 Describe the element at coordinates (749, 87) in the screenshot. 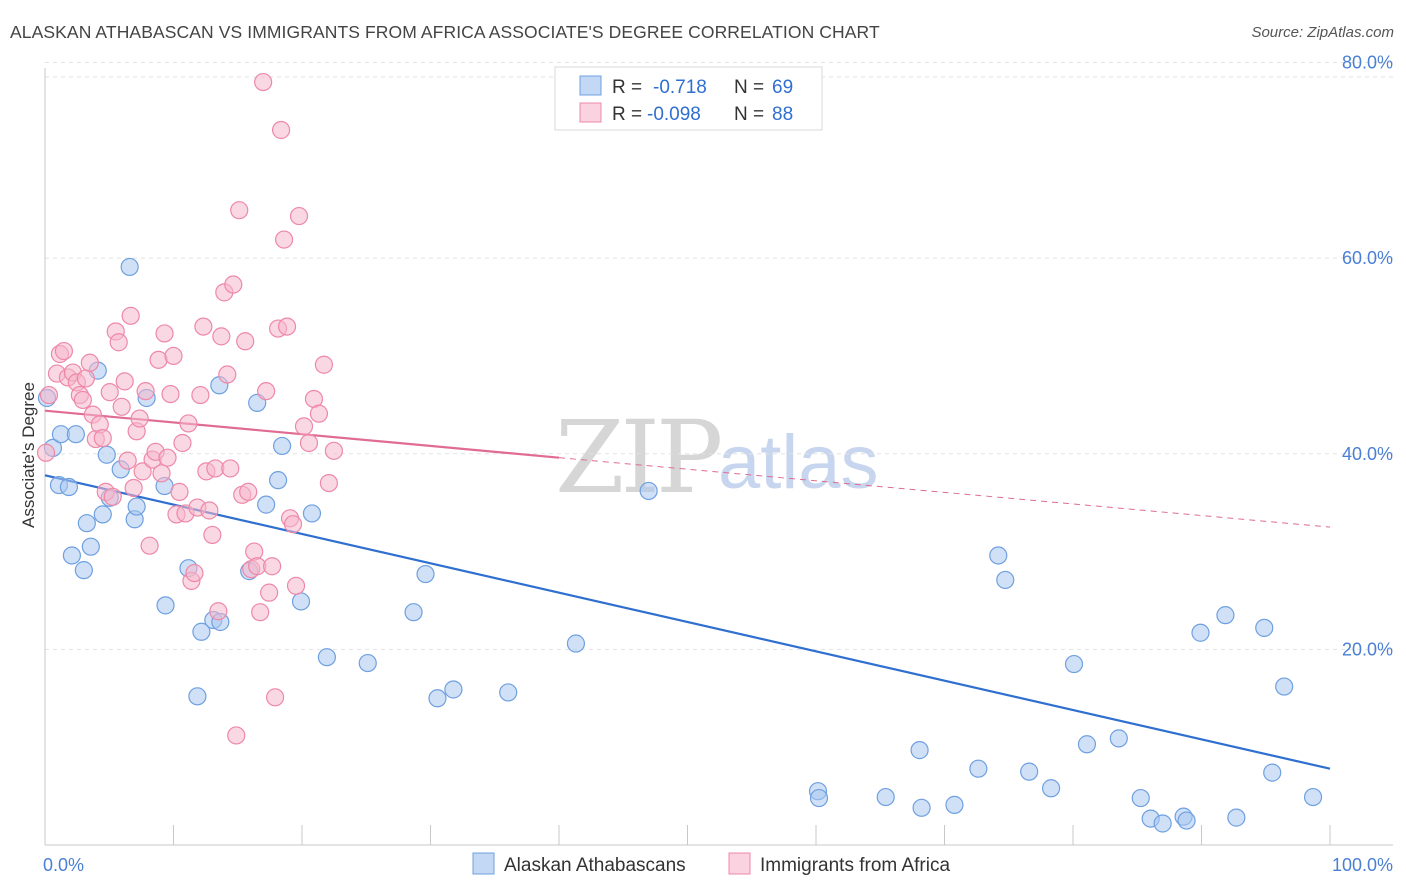

I see `stats-n-label-1: N =` at that location.